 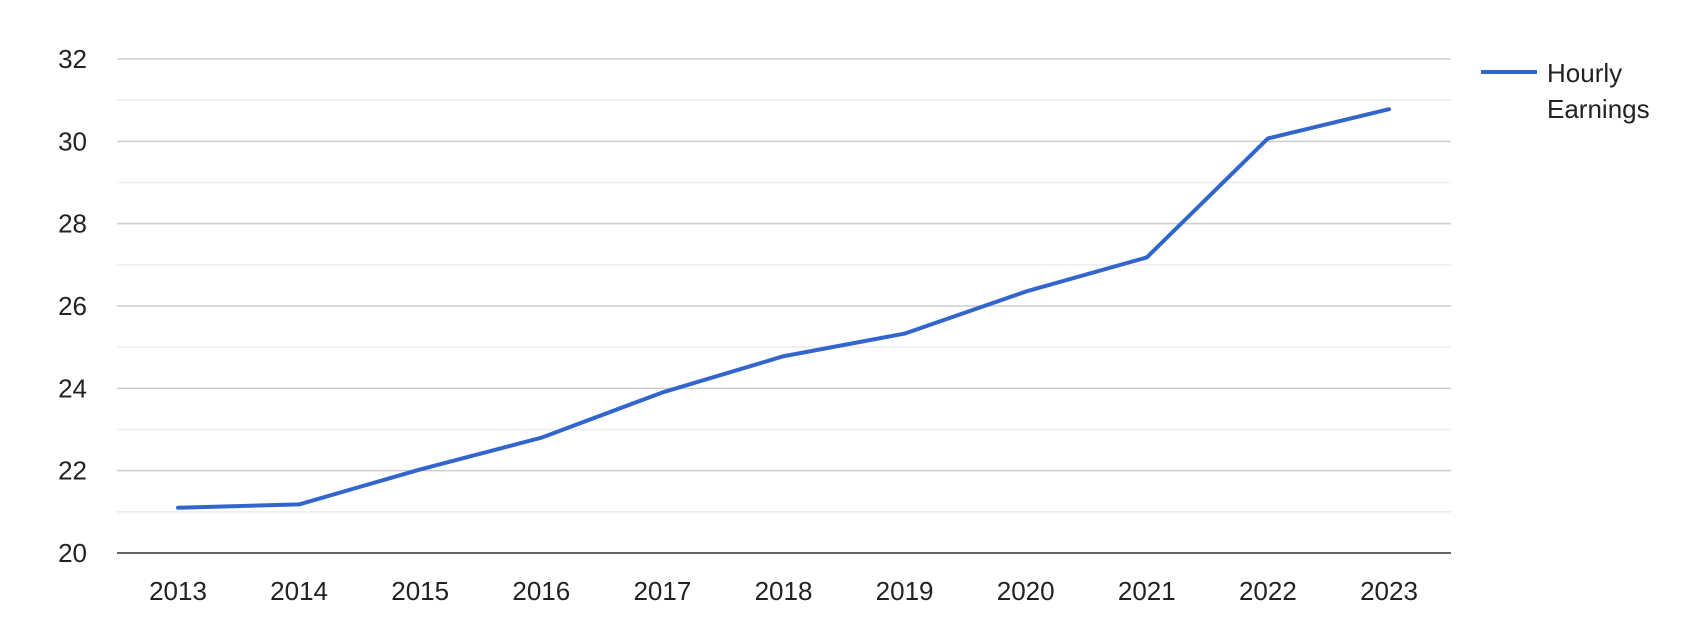 I want to click on x-tick-label: 2022, so click(x=1268, y=591).